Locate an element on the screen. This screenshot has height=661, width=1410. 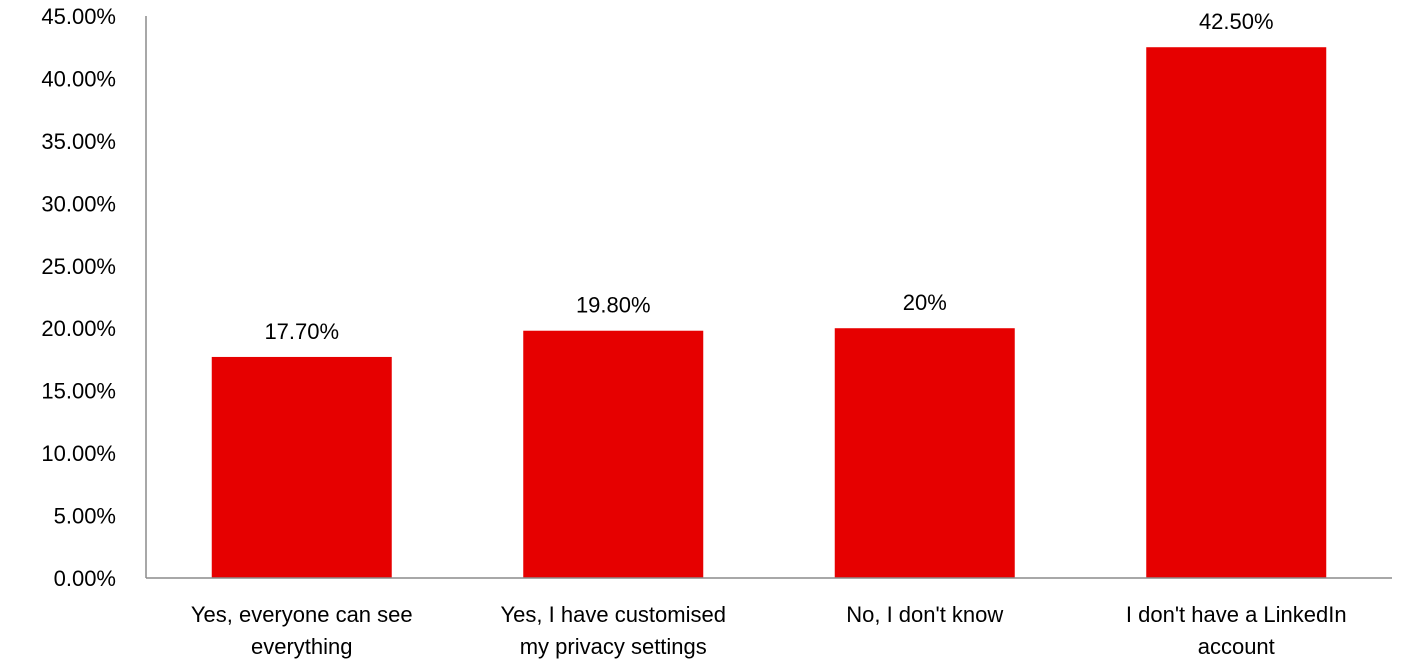
x-tick-label: everything is located at coordinates (302, 646).